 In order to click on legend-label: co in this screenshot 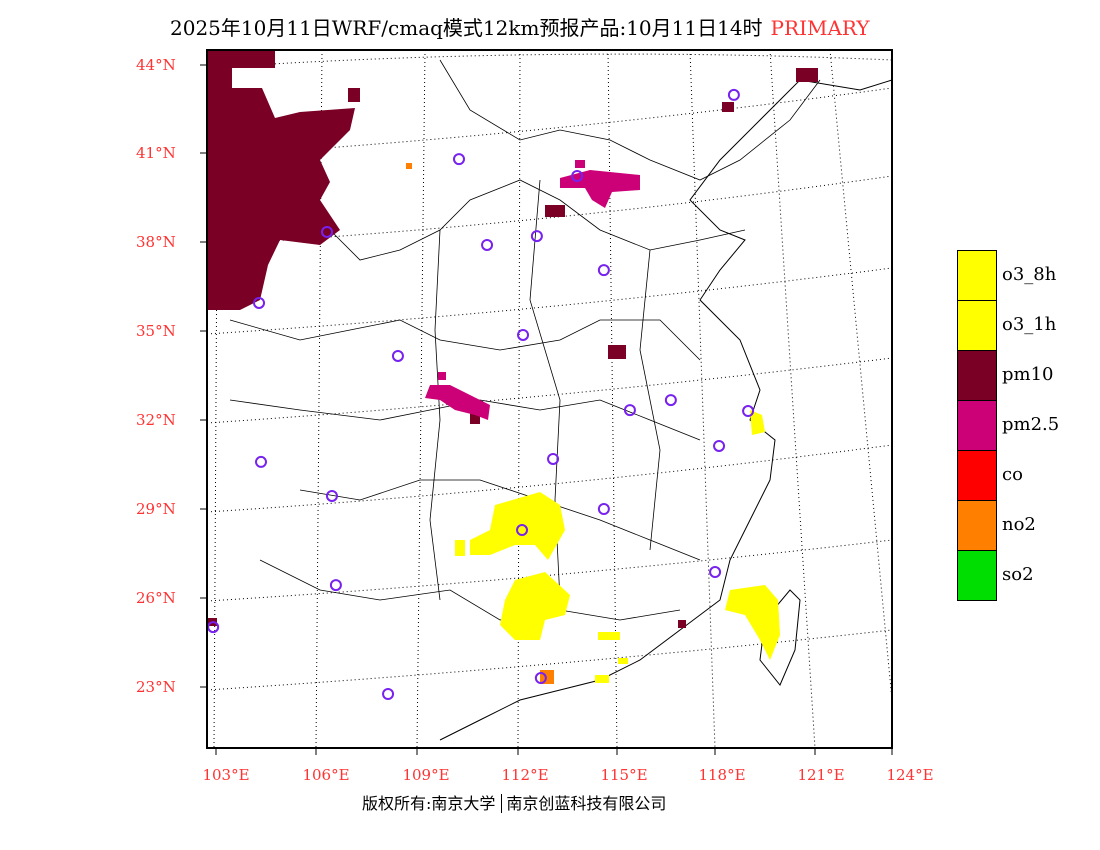, I will do `click(1012, 474)`.